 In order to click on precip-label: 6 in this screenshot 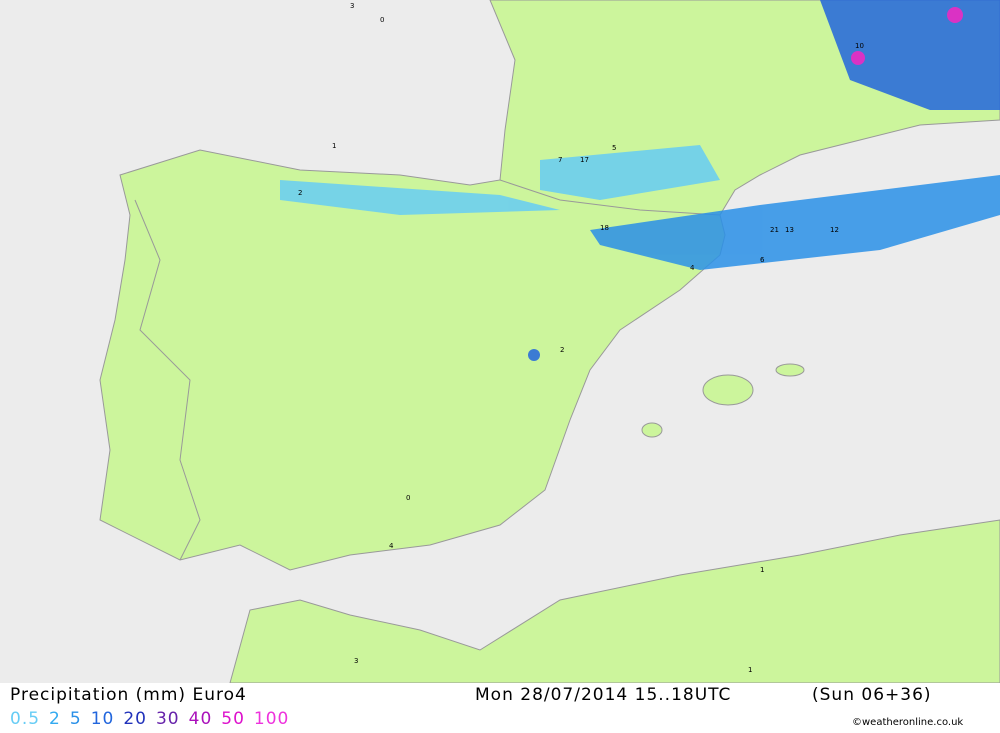, I will do `click(762, 260)`.